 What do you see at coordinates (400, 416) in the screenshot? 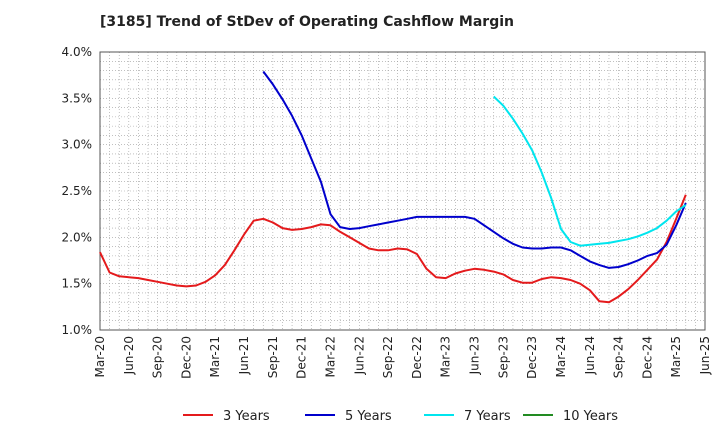
I see `legend: 3 Years 5 Years 7 Years 10 Years` at bounding box center [400, 416].